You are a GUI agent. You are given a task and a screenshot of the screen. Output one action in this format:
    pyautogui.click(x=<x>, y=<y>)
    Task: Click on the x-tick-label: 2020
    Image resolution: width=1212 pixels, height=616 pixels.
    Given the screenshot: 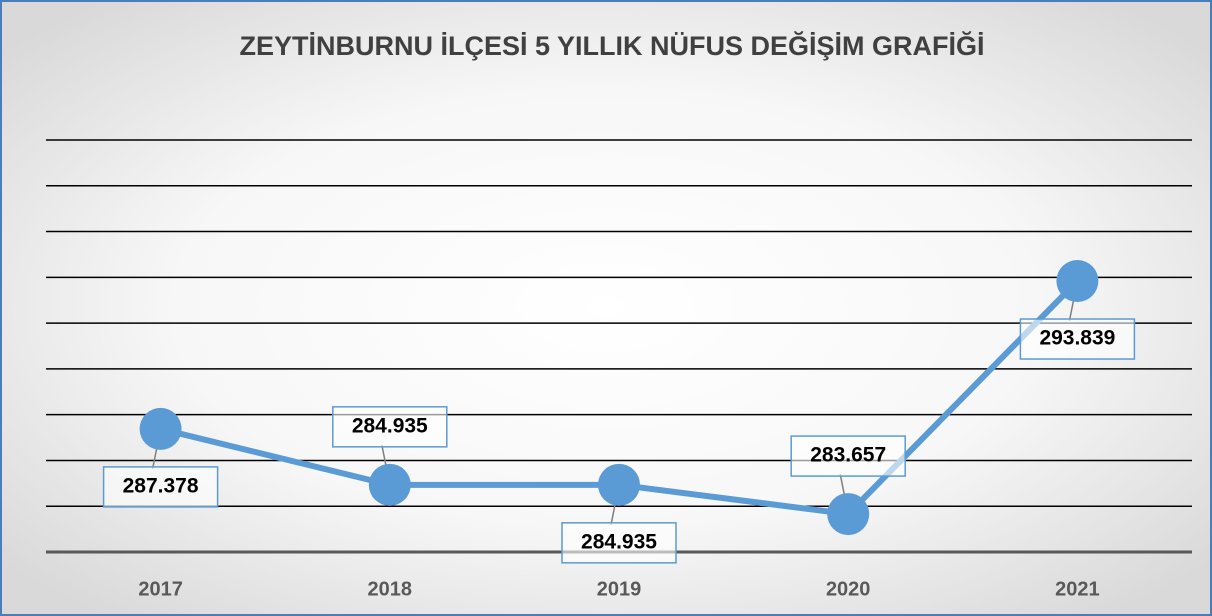 What is the action you would take?
    pyautogui.click(x=848, y=589)
    